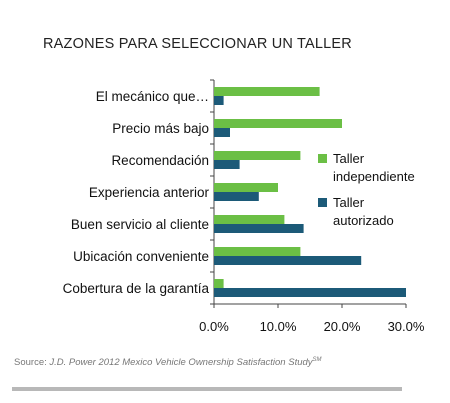 Image resolution: width=450 pixels, height=403 pixels. What do you see at coordinates (278, 326) in the screenshot?
I see `x-tick-label: 10.0%` at bounding box center [278, 326].